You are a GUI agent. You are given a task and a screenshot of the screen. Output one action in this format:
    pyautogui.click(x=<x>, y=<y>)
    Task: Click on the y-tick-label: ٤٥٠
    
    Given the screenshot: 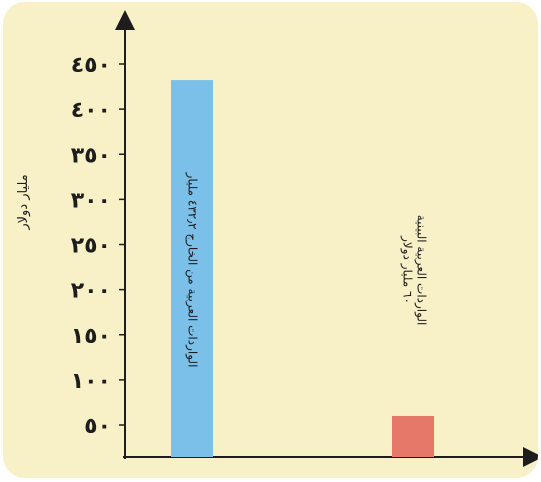 What is the action you would take?
    pyautogui.click(x=91, y=65)
    